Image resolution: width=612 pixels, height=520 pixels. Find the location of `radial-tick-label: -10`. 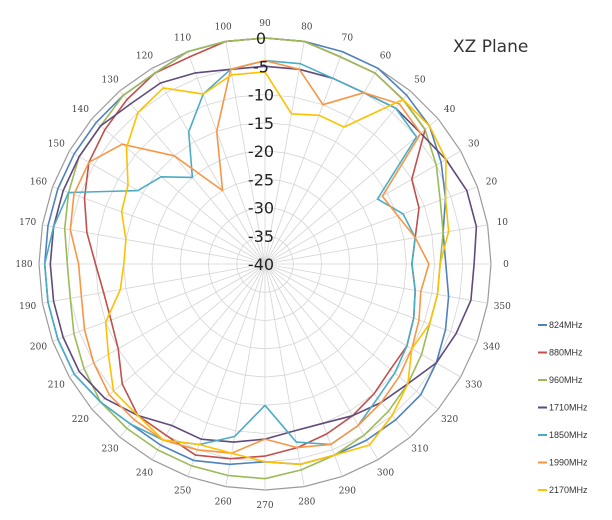

radial-tick-label: -10 is located at coordinates (261, 95).